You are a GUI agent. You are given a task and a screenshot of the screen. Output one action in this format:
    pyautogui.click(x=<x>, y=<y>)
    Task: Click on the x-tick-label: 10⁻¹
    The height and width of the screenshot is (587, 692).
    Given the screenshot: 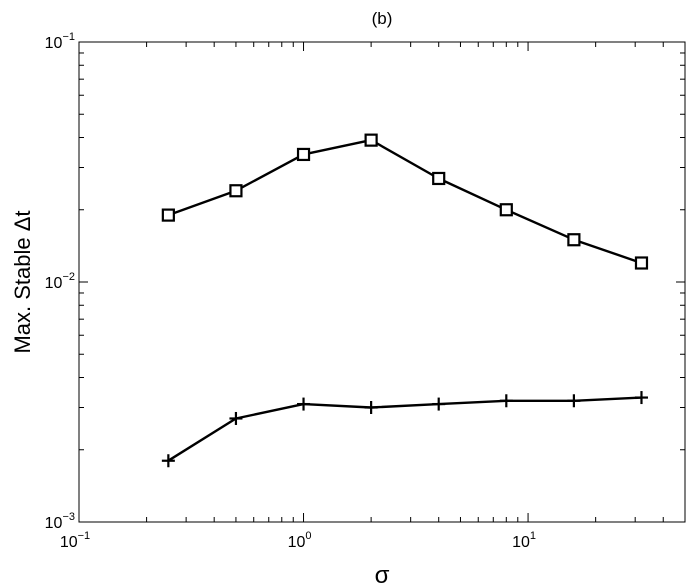 What is the action you would take?
    pyautogui.click(x=75, y=540)
    